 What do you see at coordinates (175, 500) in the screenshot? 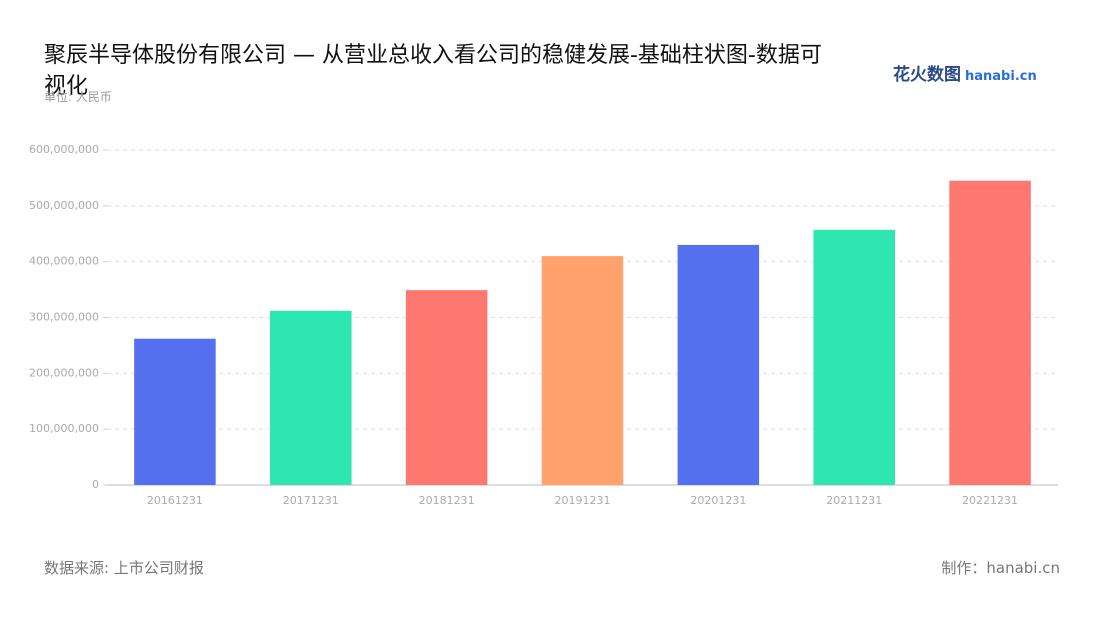
I see `x-tick-label: 20161231` at bounding box center [175, 500].